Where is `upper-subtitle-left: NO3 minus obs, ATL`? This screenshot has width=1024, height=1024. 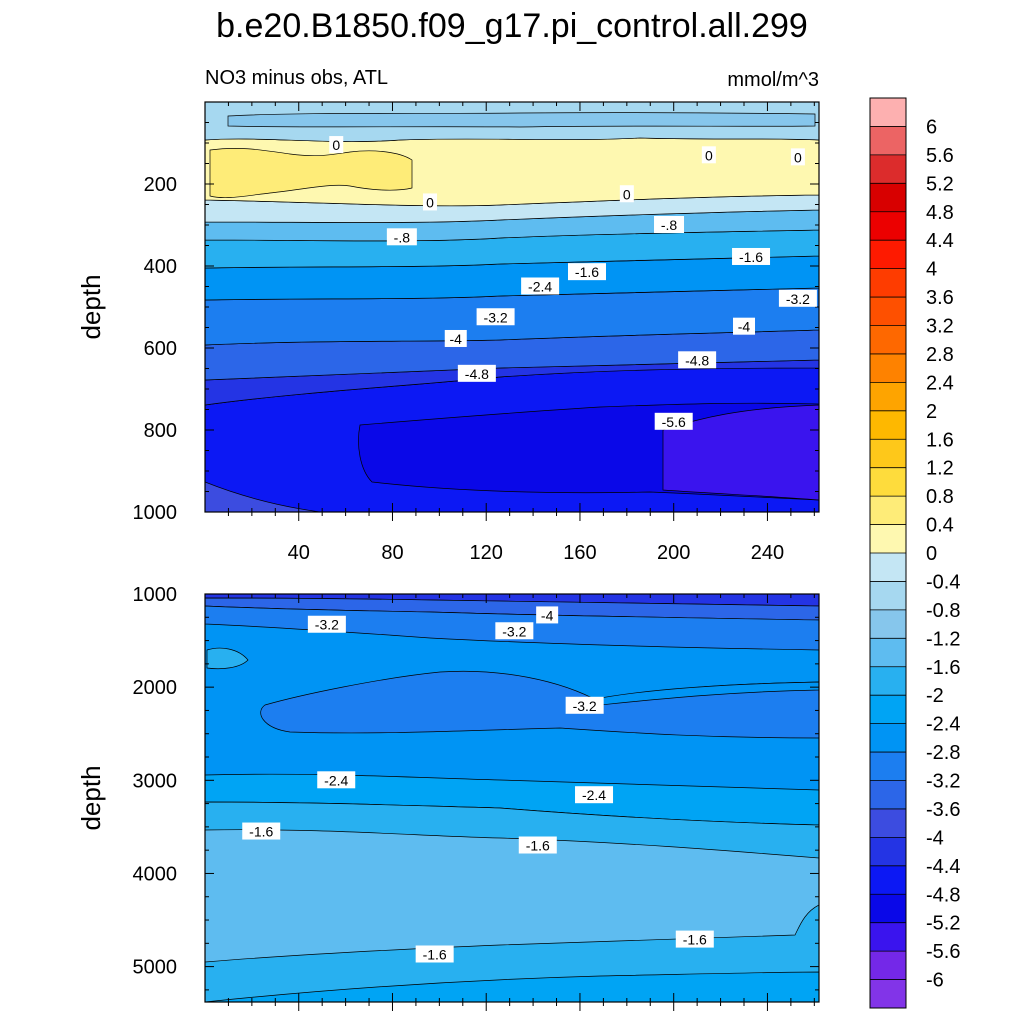
upper-subtitle-left: NO3 minus obs, ATL is located at coordinates (296, 78).